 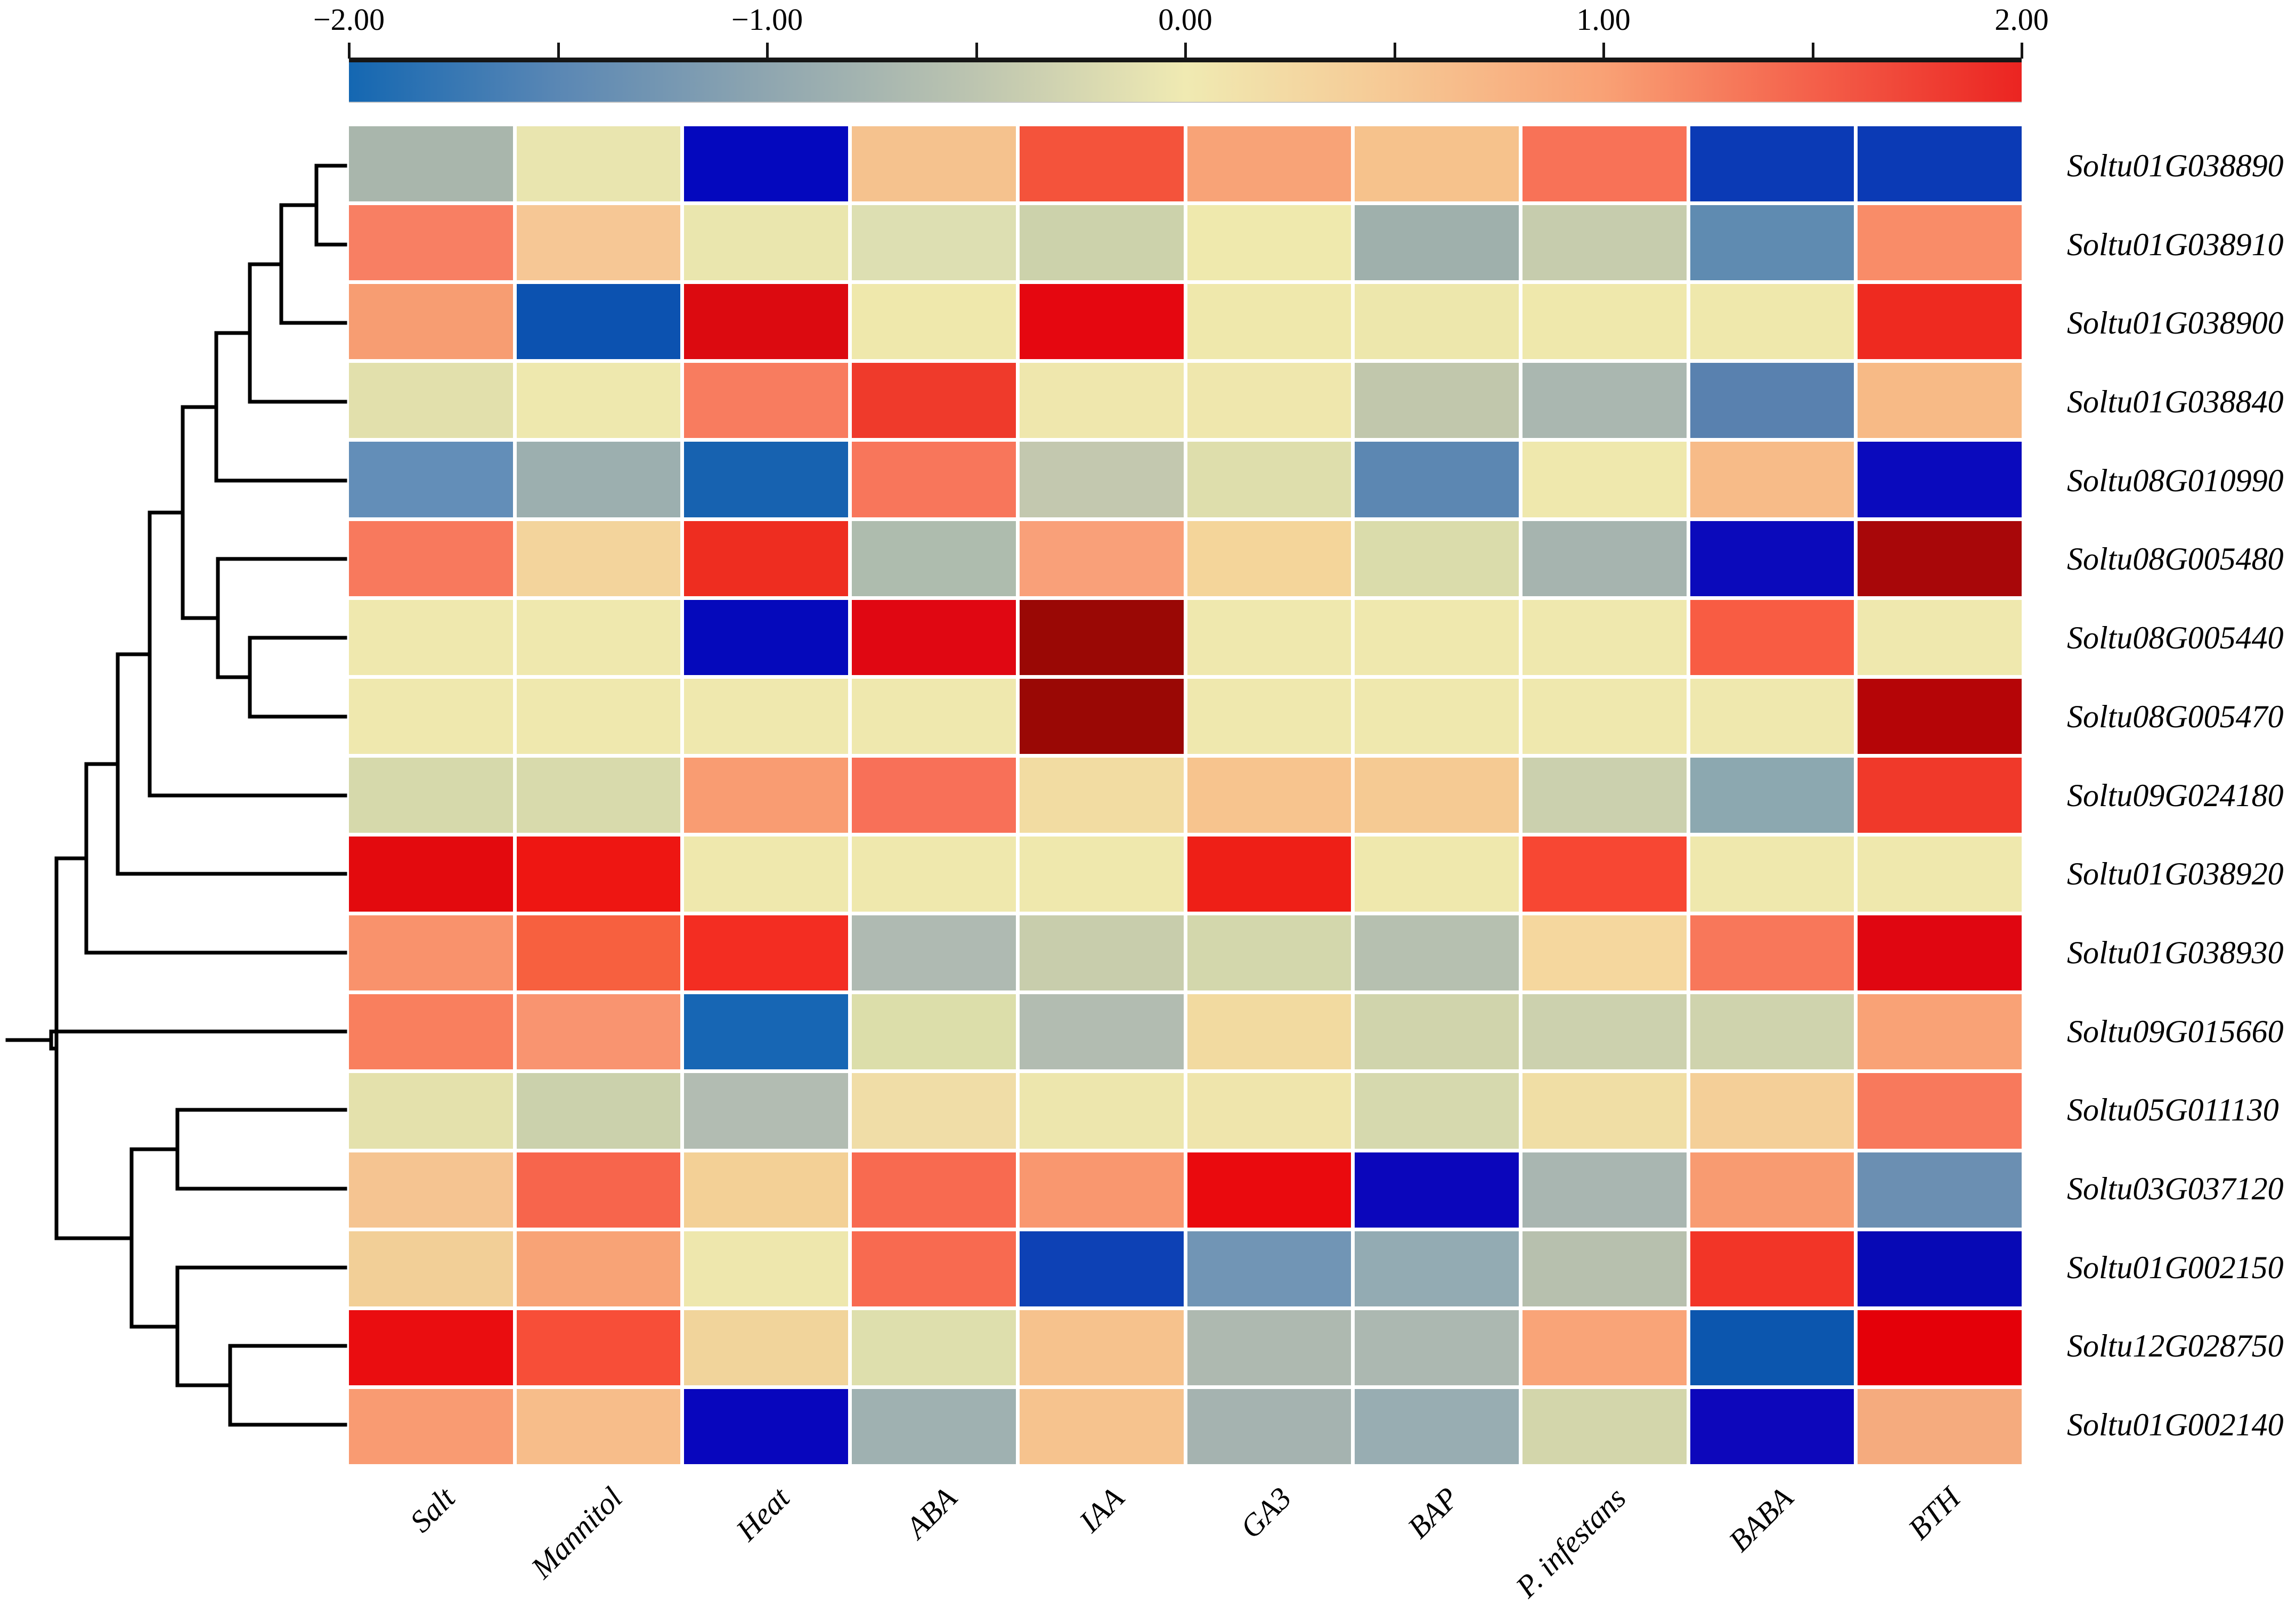 What do you see at coordinates (1603, 19) in the screenshot?
I see `colorbar-label-pos1: 1.00` at bounding box center [1603, 19].